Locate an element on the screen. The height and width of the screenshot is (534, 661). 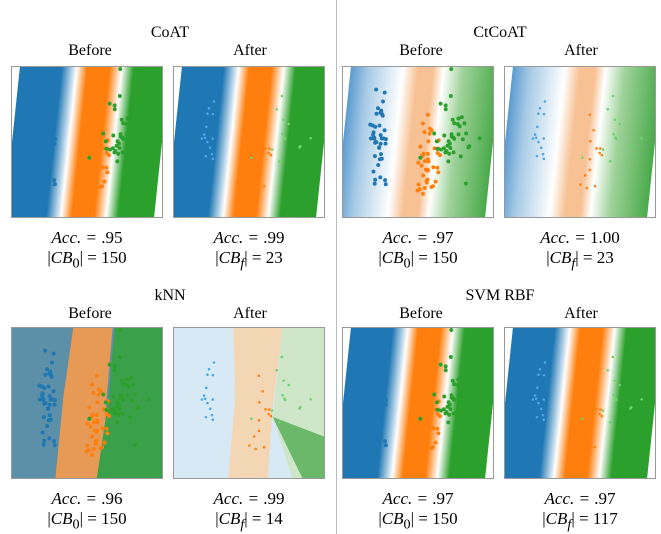
cb-label: |CBf| = 23 is located at coordinates (580, 260).